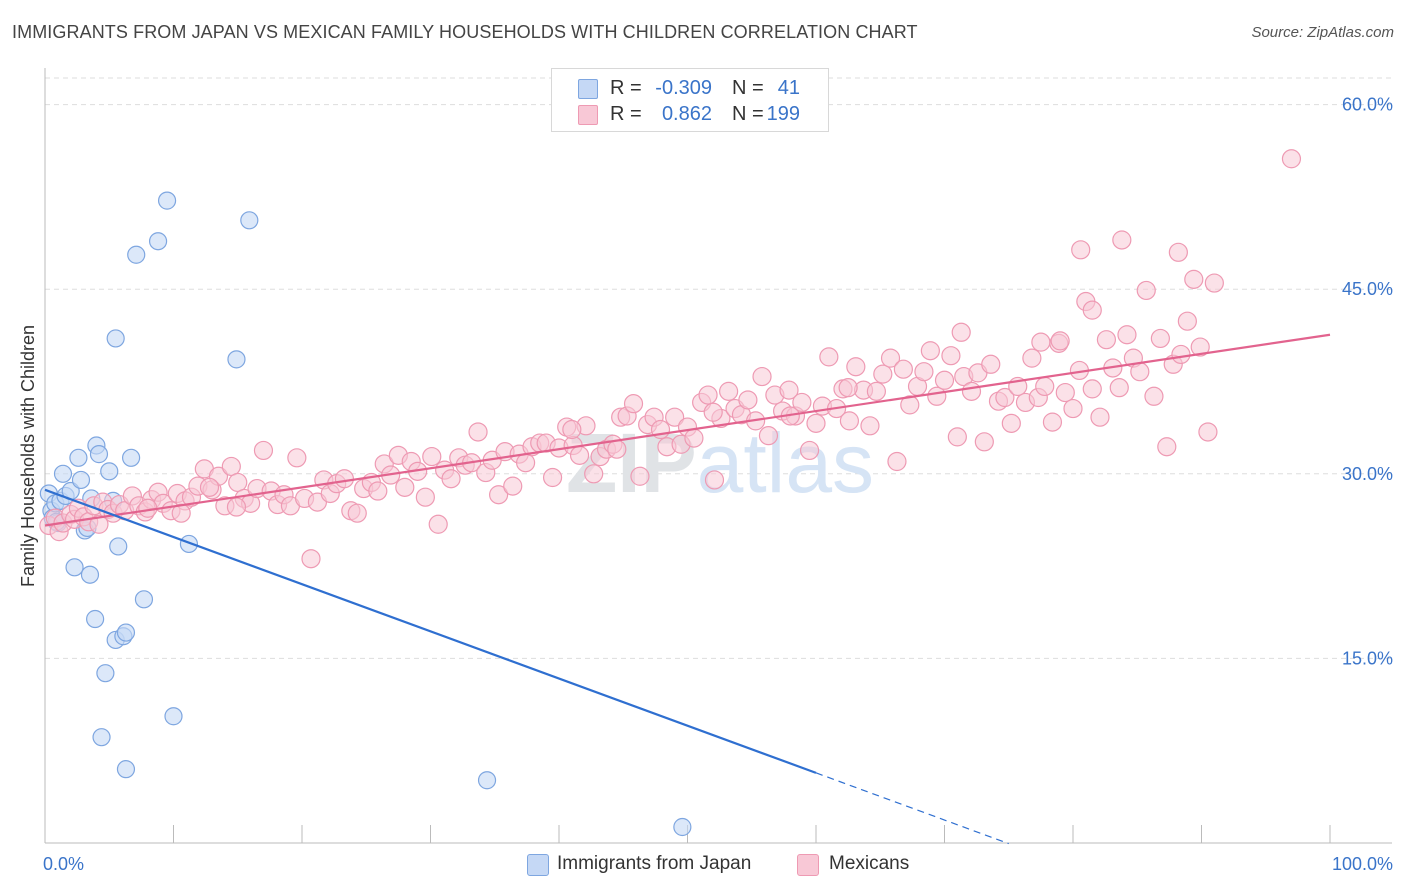 This screenshot has height=892, width=1406. I want to click on n-label: N =, so click(748, 114).